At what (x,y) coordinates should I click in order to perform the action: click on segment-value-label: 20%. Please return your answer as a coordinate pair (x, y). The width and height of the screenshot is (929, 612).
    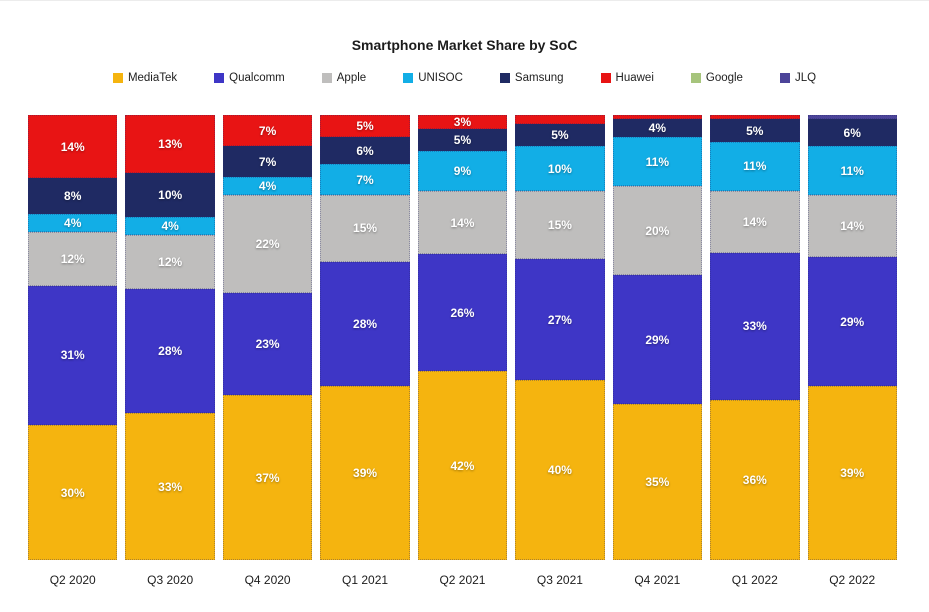
    Looking at the image, I should click on (657, 230).